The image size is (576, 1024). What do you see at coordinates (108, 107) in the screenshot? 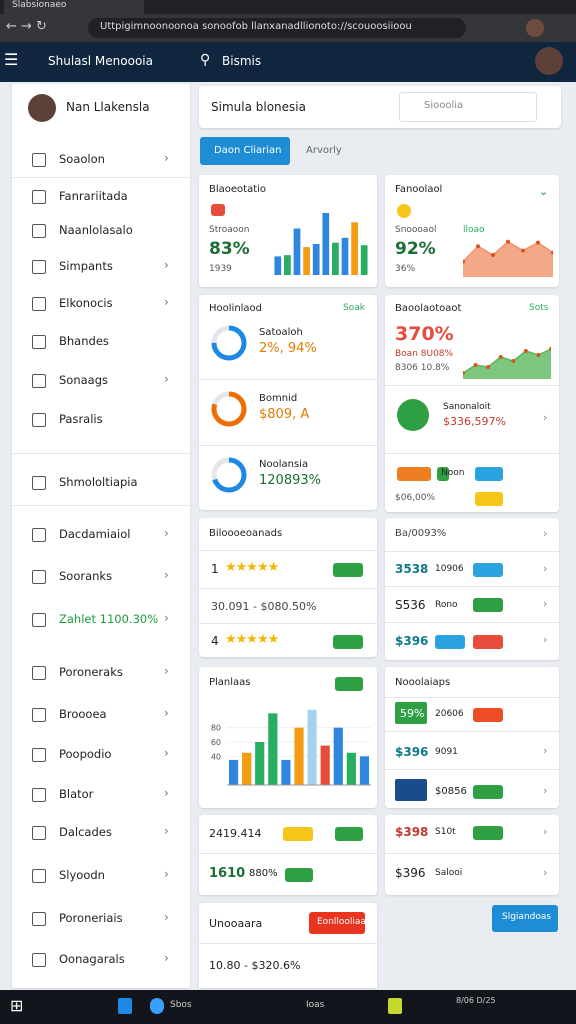
I see `user-name: Nan Llakensla` at bounding box center [108, 107].